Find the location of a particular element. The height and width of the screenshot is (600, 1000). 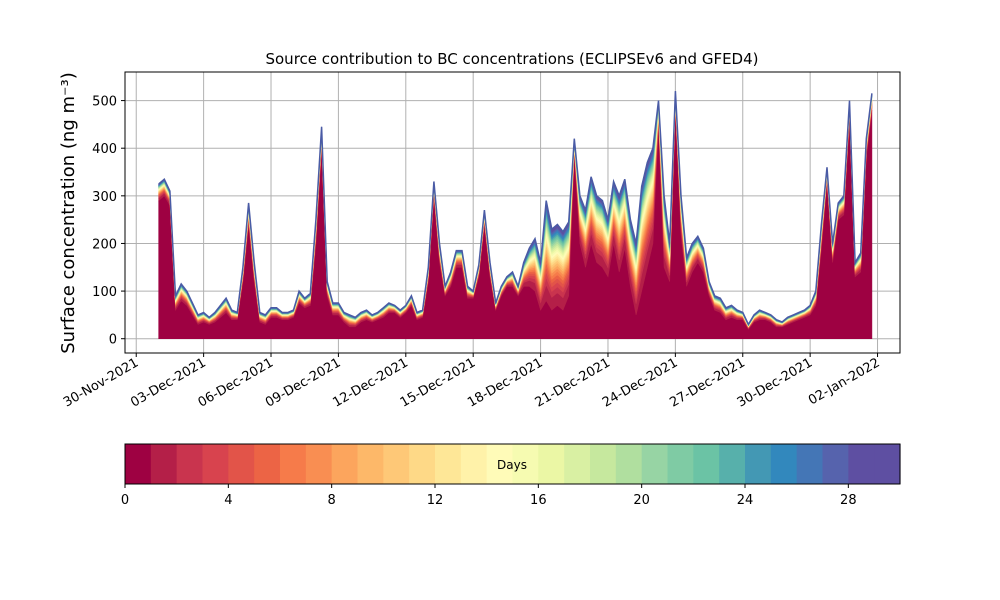

colorbar-label: Days is located at coordinates (512, 465).